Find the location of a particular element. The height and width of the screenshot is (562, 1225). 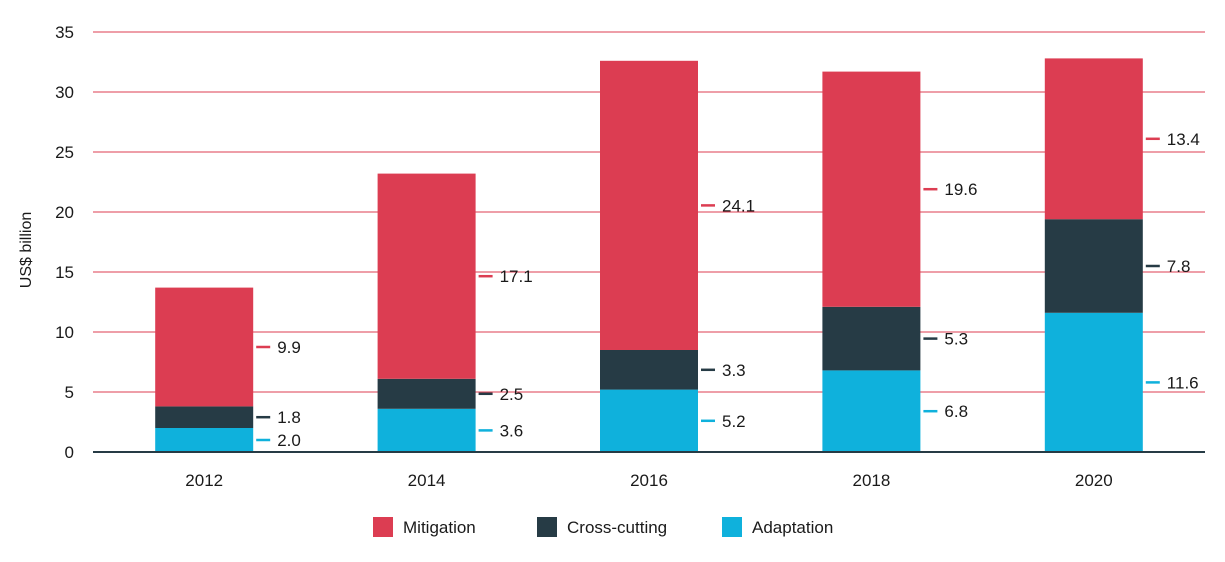

data-label: 19.6 is located at coordinates (960, 189).